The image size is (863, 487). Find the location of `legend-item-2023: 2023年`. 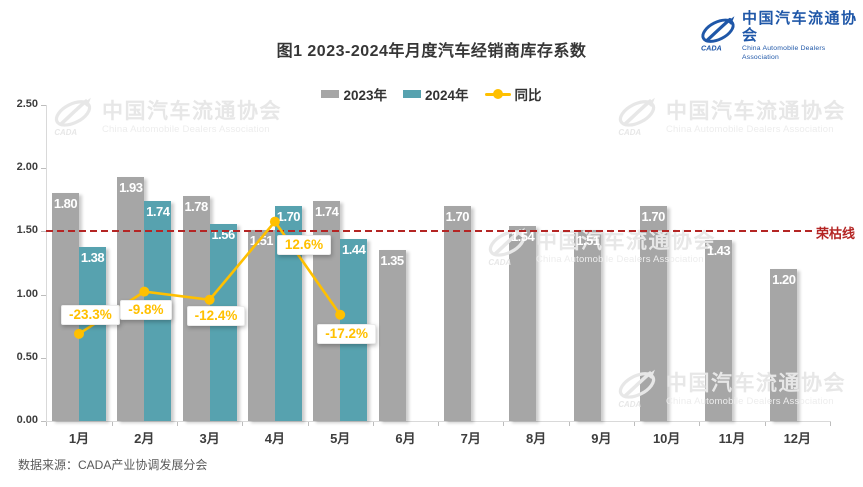

legend-item-2023: 2023年 is located at coordinates (354, 94).